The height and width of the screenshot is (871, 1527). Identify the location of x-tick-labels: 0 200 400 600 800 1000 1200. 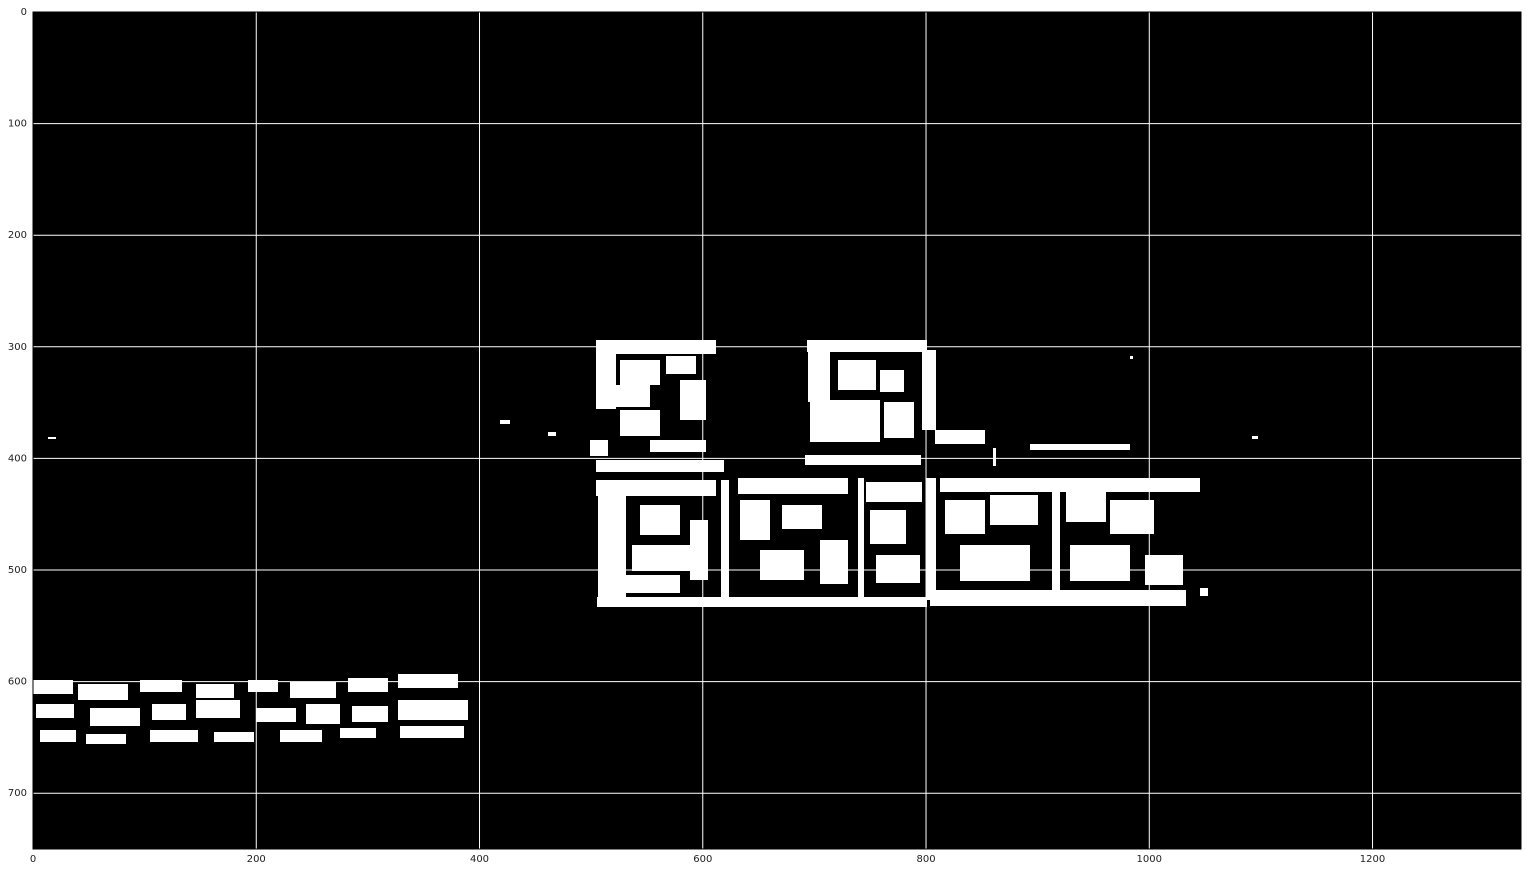
(707, 859).